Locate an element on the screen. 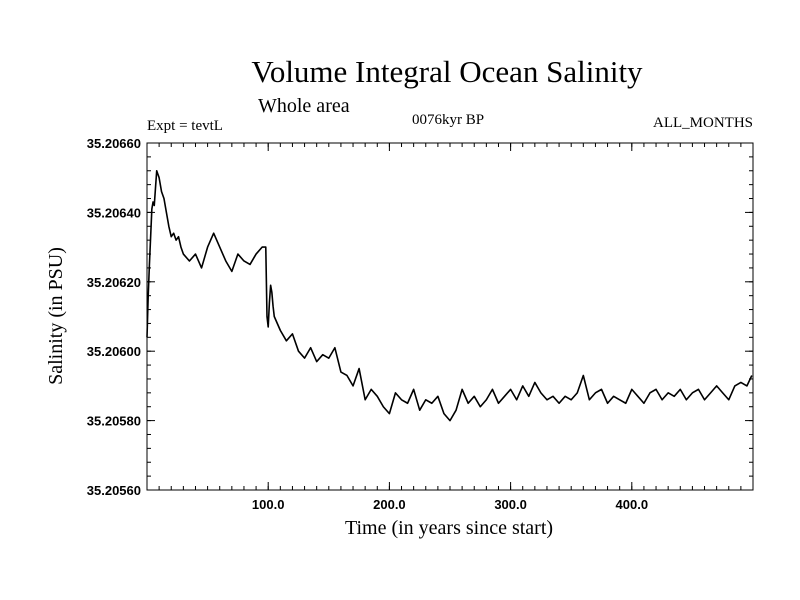 The height and width of the screenshot is (600, 800). y-tick-label: 35.20620 is located at coordinates (114, 282).